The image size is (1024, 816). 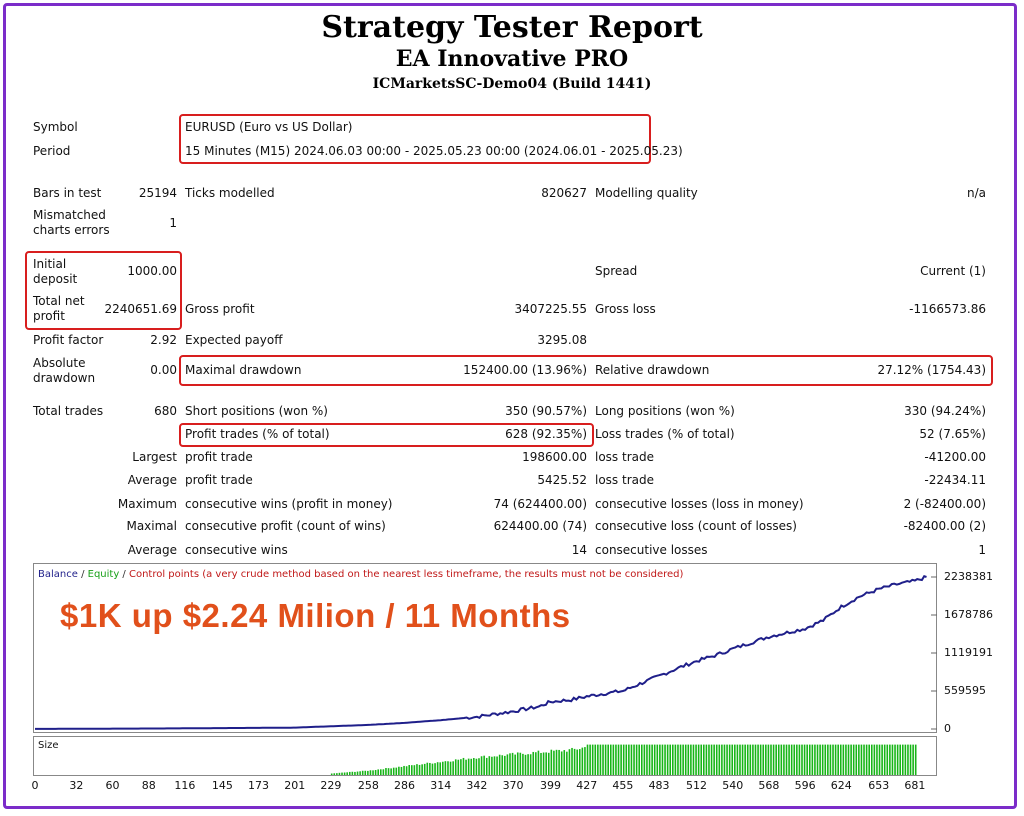 What do you see at coordinates (147, 504) in the screenshot?
I see `maximum-label: Maximum` at bounding box center [147, 504].